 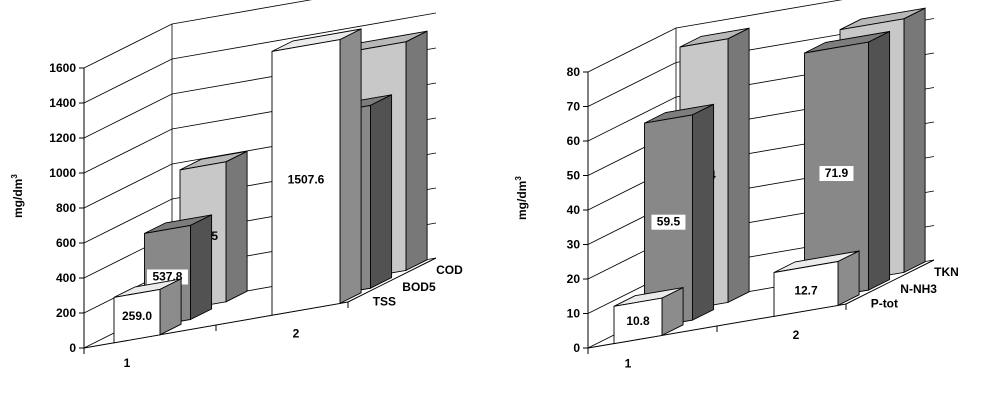 I want to click on bar: 1507.6, so click(x=316, y=172).